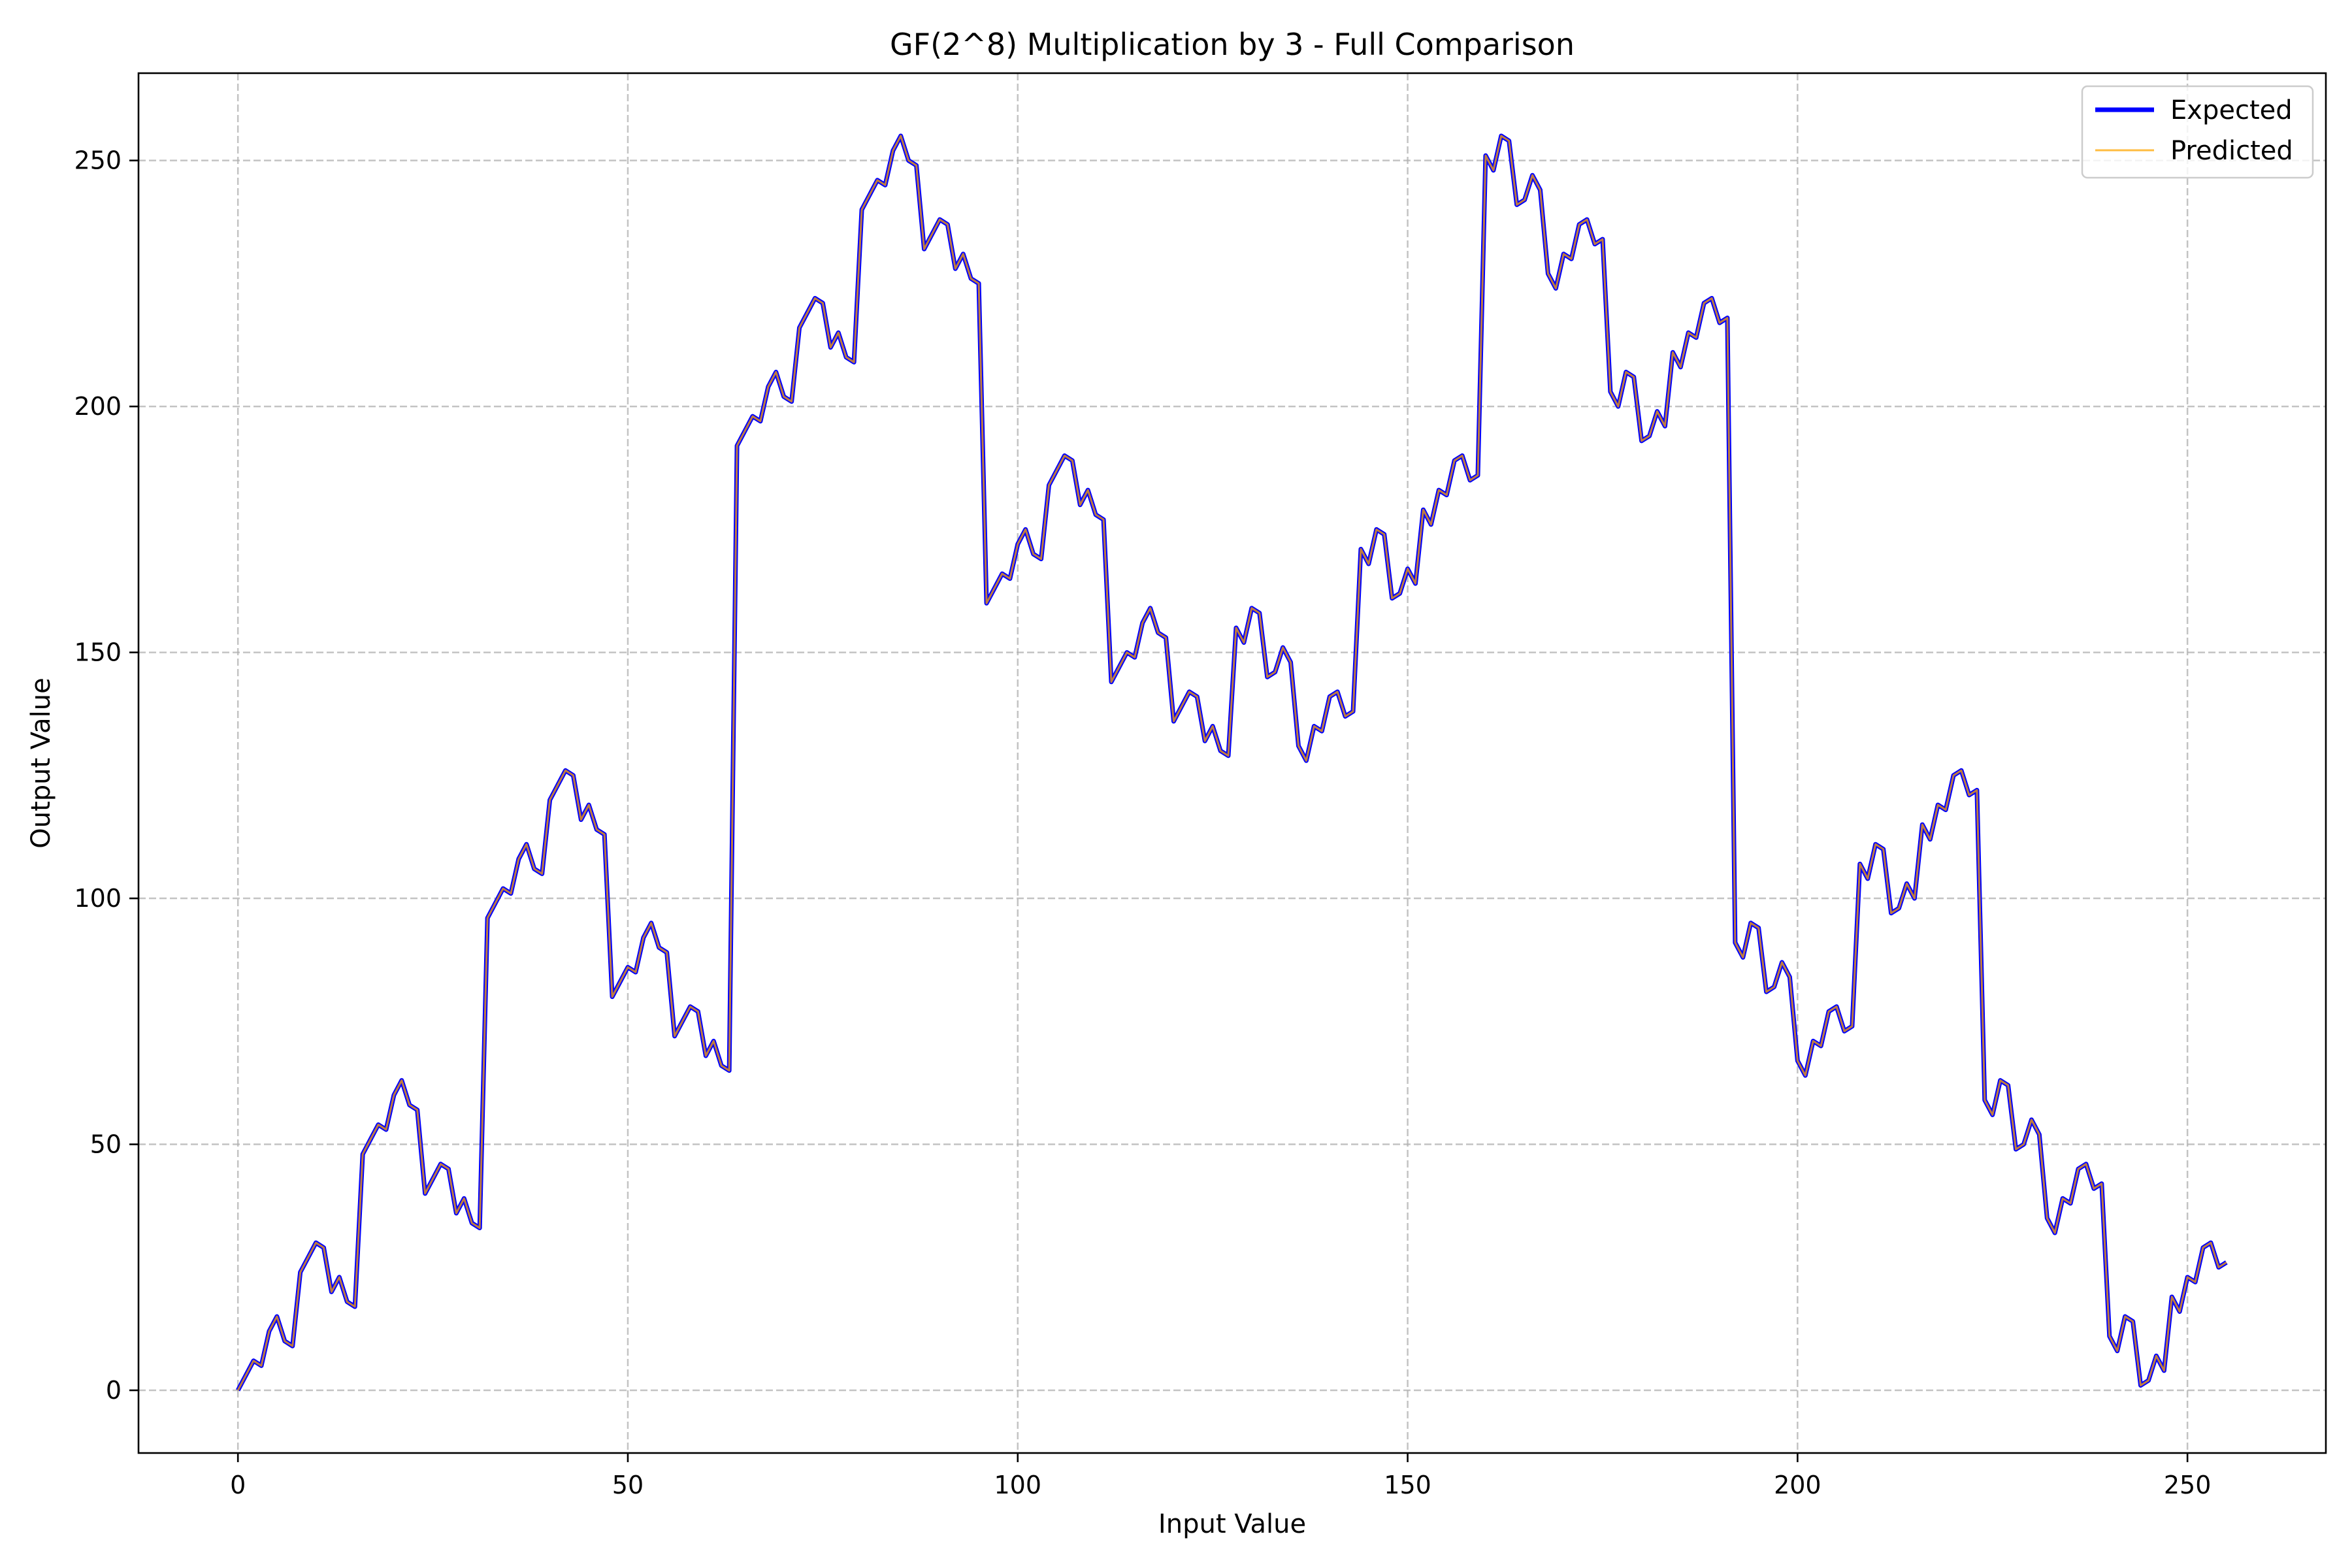 Image resolution: width=2352 pixels, height=1568 pixels. I want to click on y-tick-label: 150, so click(98, 652).